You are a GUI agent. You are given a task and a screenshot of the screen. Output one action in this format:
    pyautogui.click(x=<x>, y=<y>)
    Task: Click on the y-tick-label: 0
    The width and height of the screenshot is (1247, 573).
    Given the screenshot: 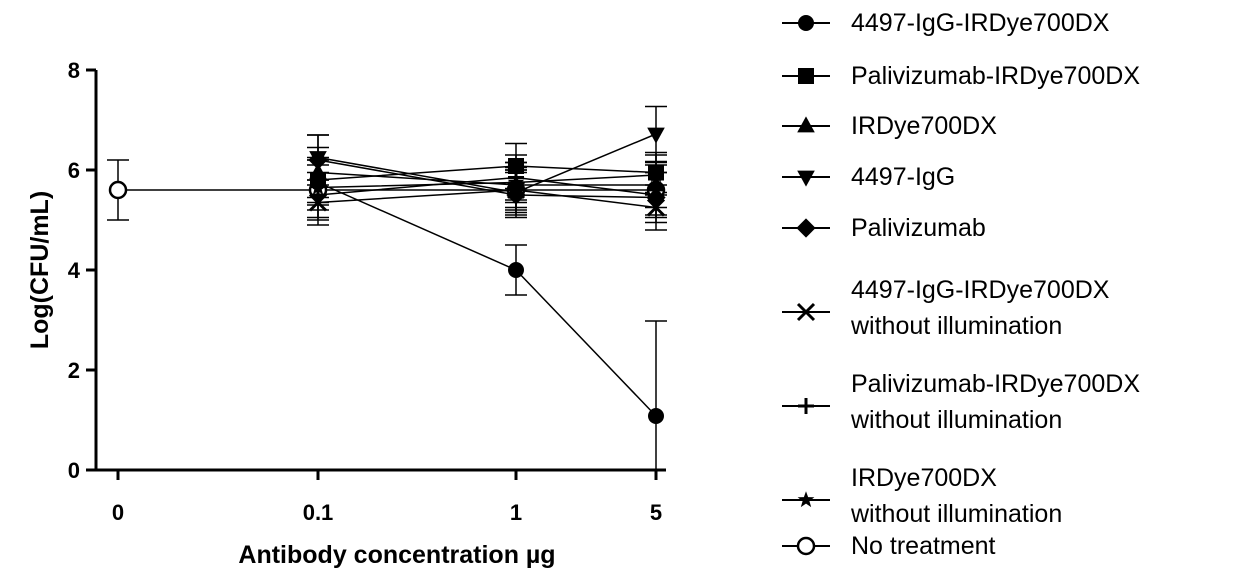 What is the action you would take?
    pyautogui.click(x=74, y=470)
    